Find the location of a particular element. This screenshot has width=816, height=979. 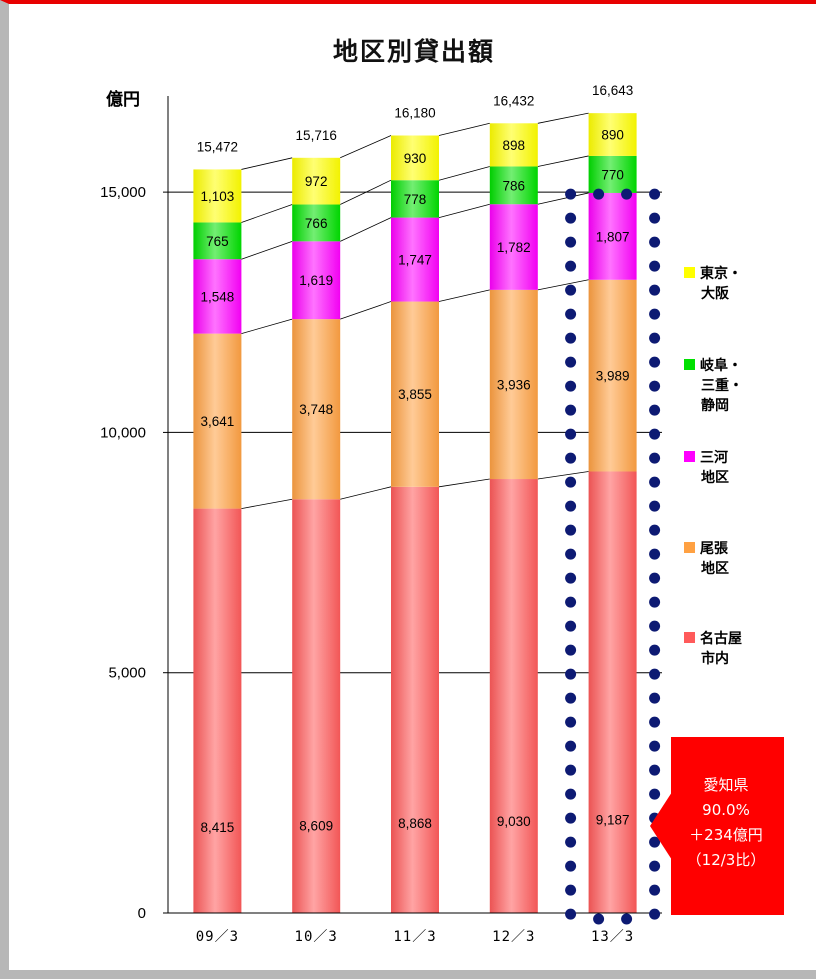

segment-value-label: 1,103 is located at coordinates (218, 196).